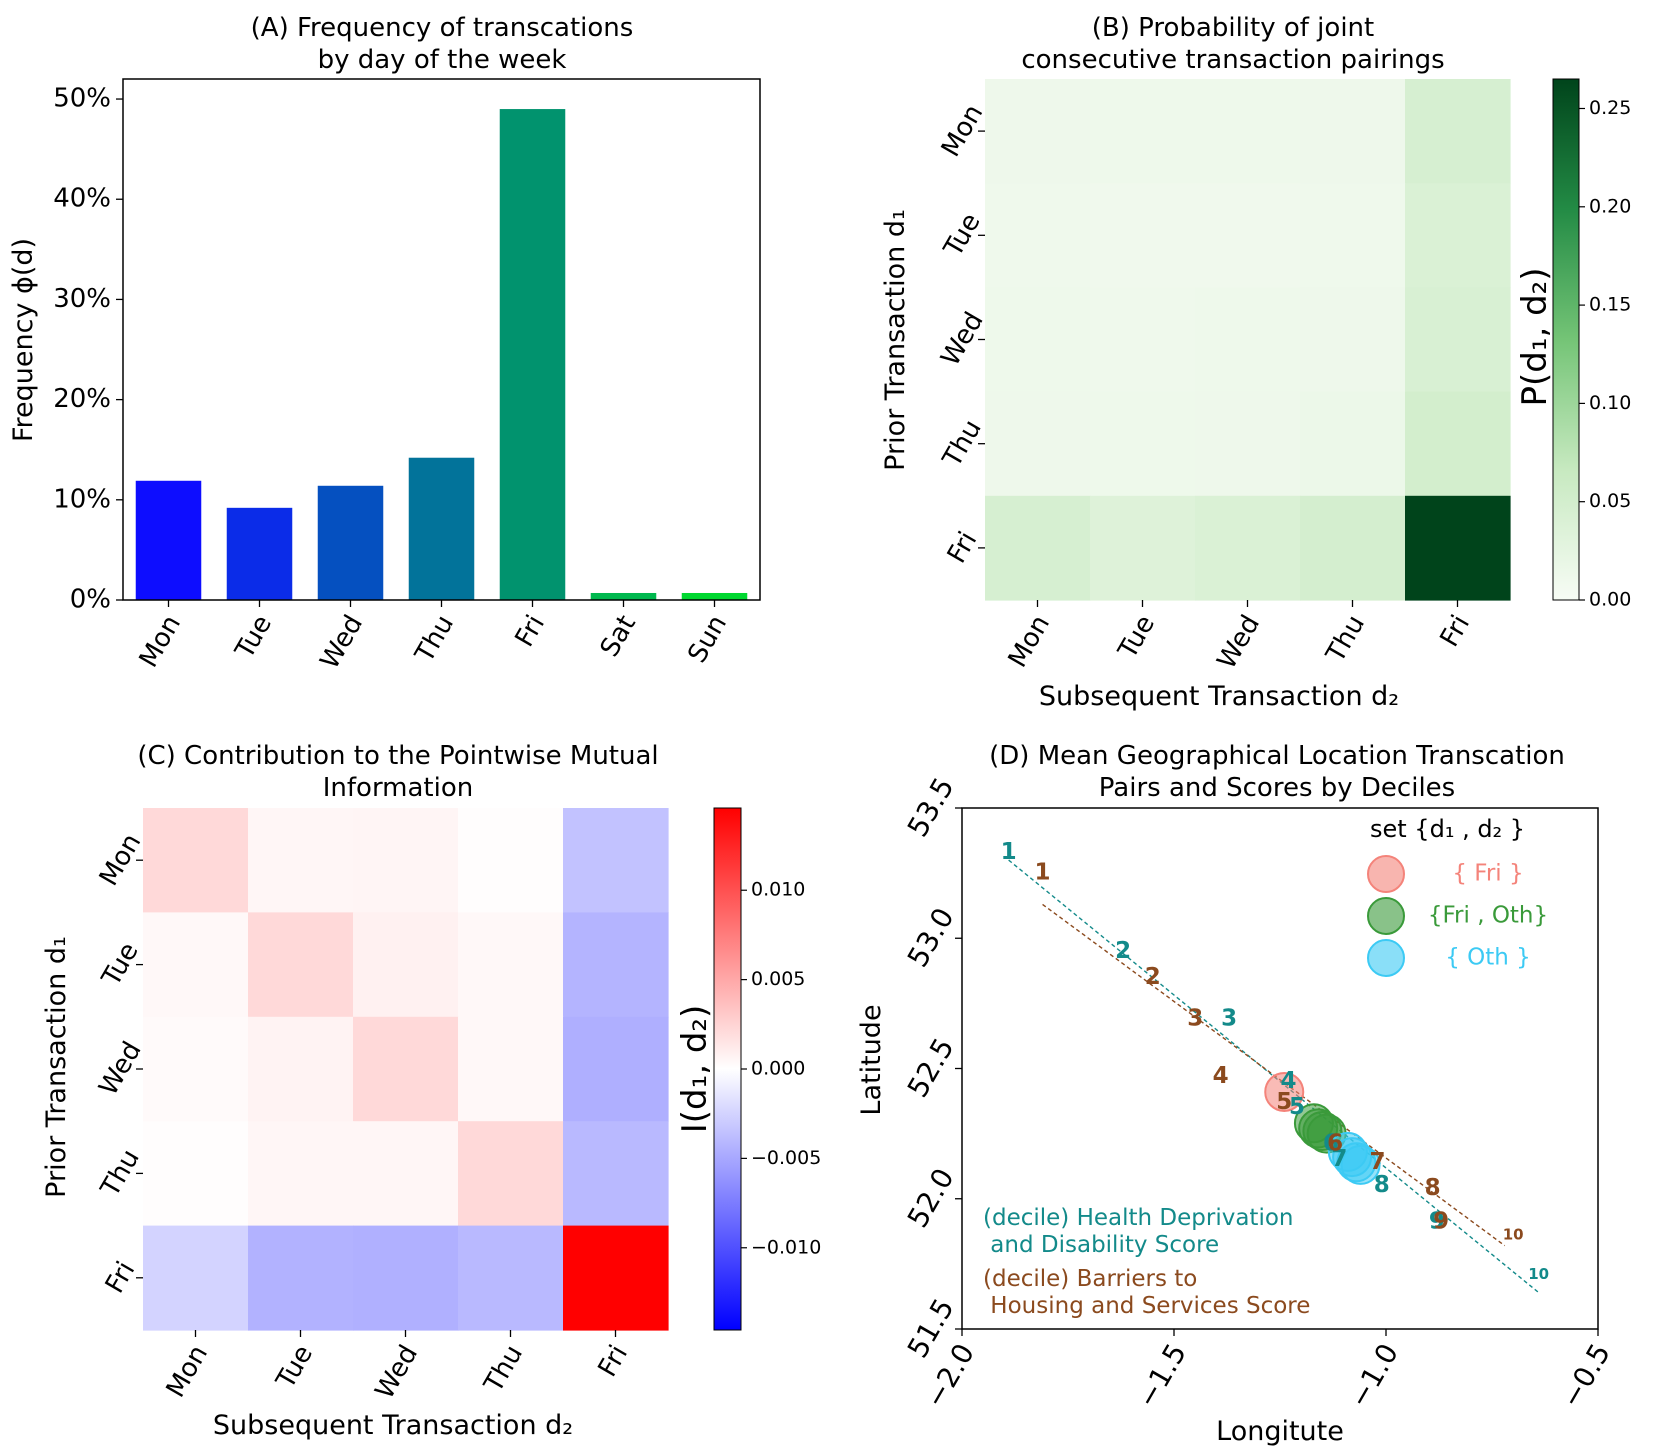  Describe the element at coordinates (1458, 235) in the screenshot. I see `panel-b-cell-tue-fri` at that location.